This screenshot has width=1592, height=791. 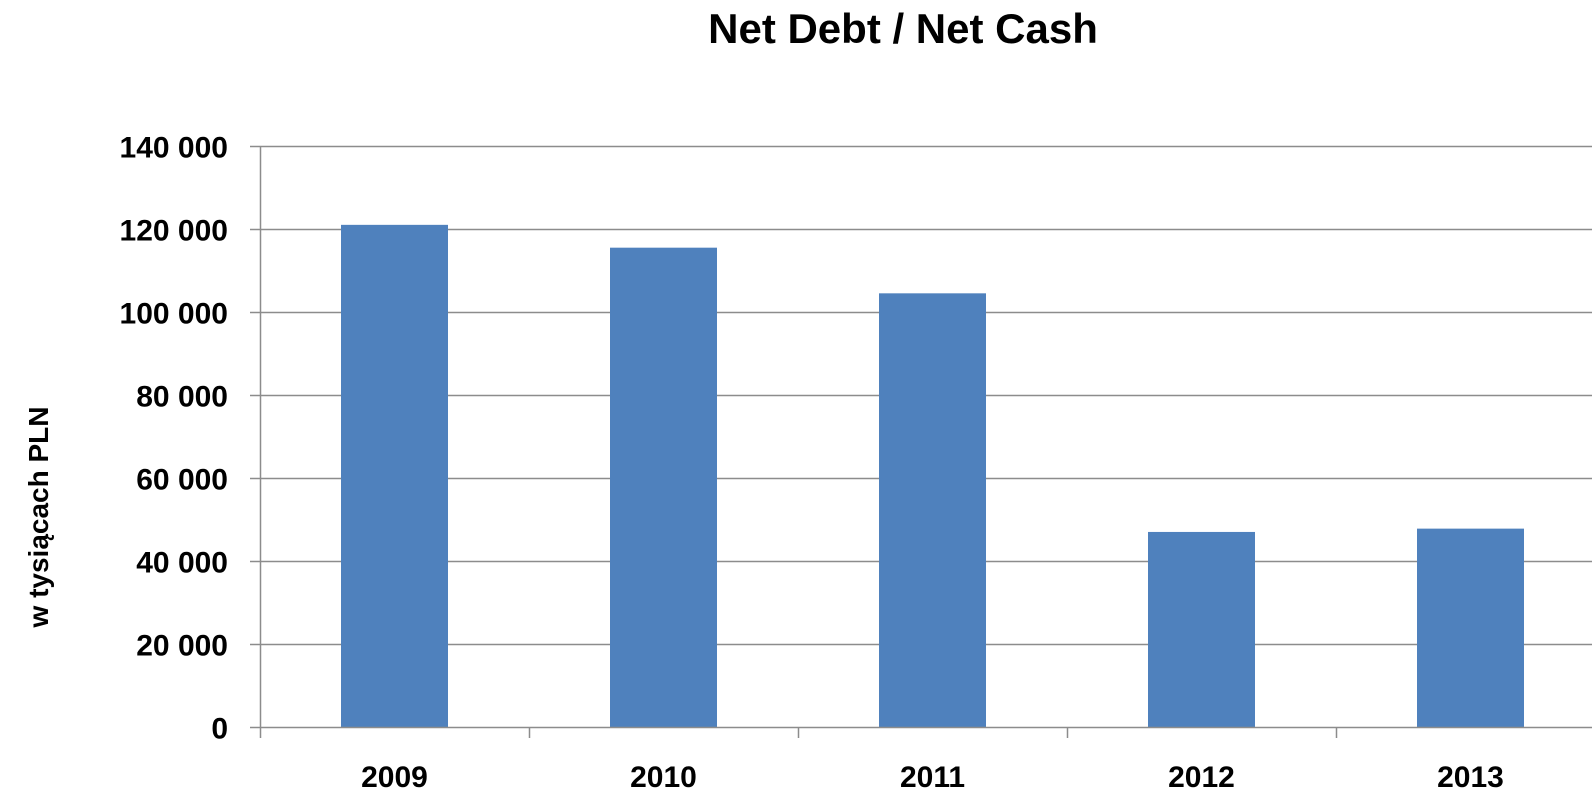 I want to click on y-tick-label: 40 000, so click(x=182, y=563).